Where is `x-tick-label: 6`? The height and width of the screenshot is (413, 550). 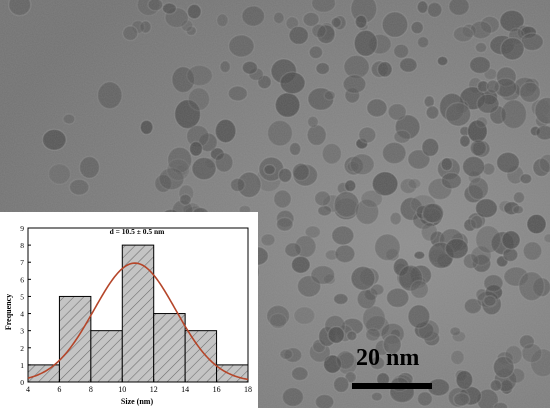
x-tick-label: 6 is located at coordinates (59, 389).